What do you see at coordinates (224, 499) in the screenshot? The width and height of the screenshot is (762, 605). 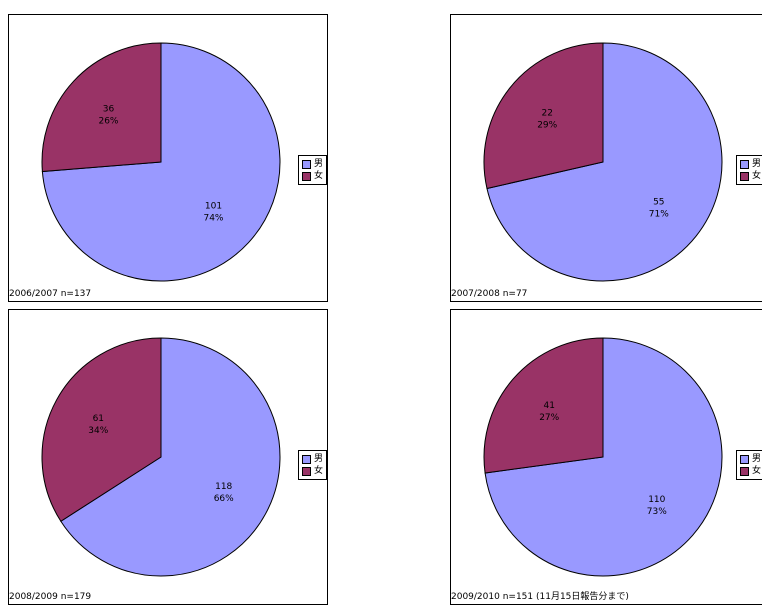 I see `slice-percent-label: 66%` at bounding box center [224, 499].